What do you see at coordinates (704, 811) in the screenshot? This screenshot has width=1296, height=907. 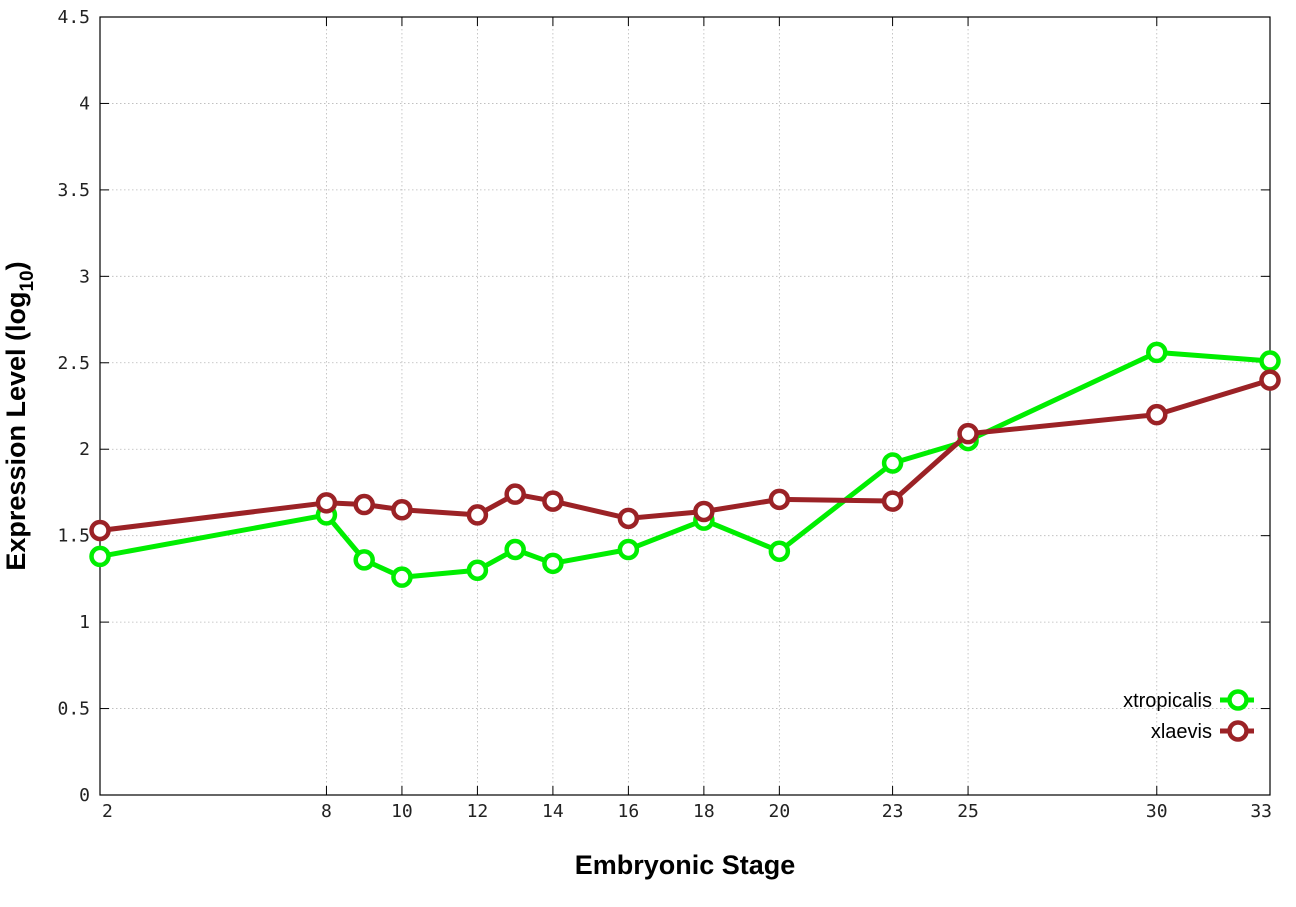 I see `x-tick-label: 18` at bounding box center [704, 811].